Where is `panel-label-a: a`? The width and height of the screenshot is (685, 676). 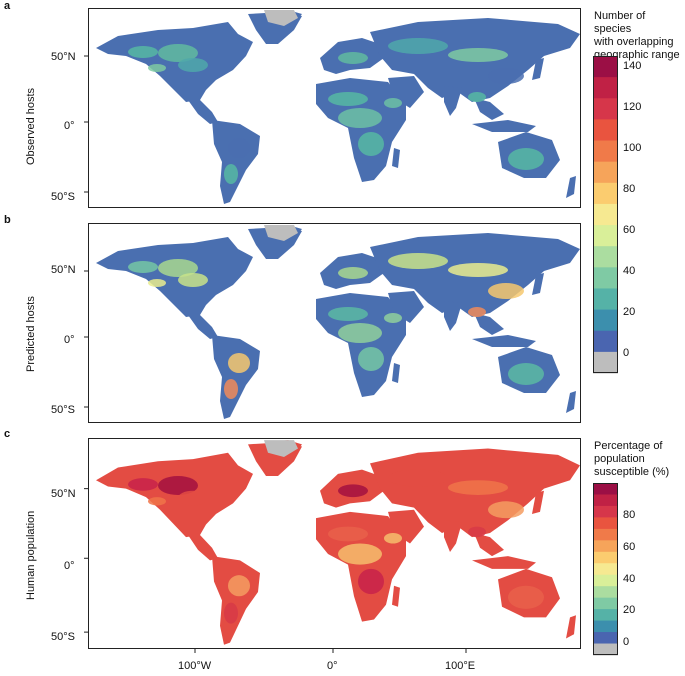 panel-label-a: a is located at coordinates (7, 6).